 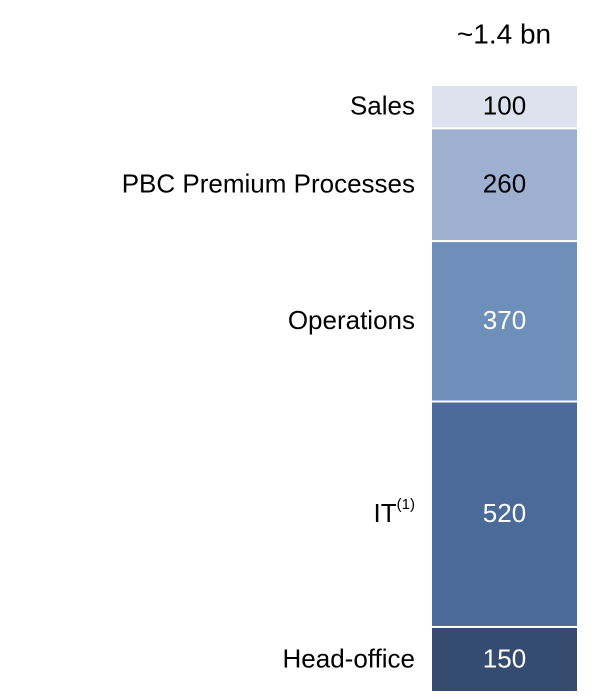 What do you see at coordinates (406, 504) in the screenshot?
I see `footnote-marker: (1)` at bounding box center [406, 504].